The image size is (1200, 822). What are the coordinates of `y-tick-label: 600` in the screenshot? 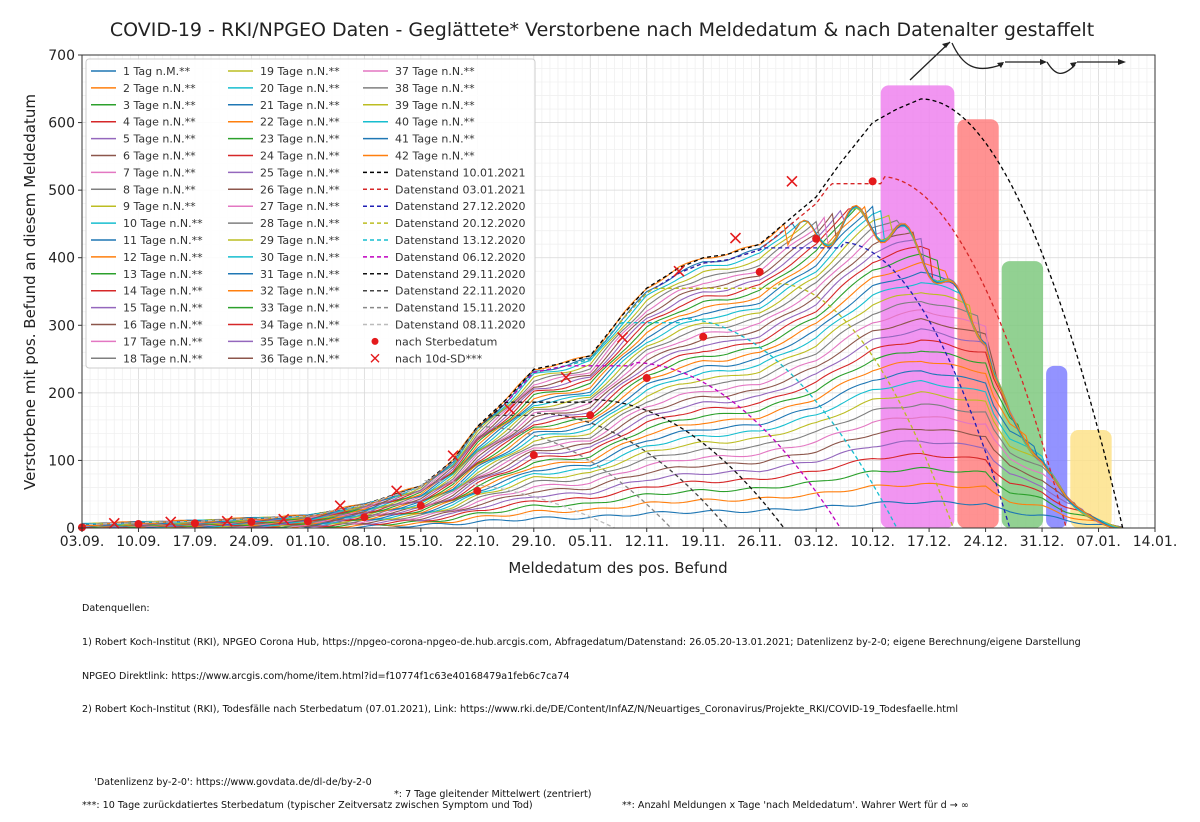 It's located at (61, 124).